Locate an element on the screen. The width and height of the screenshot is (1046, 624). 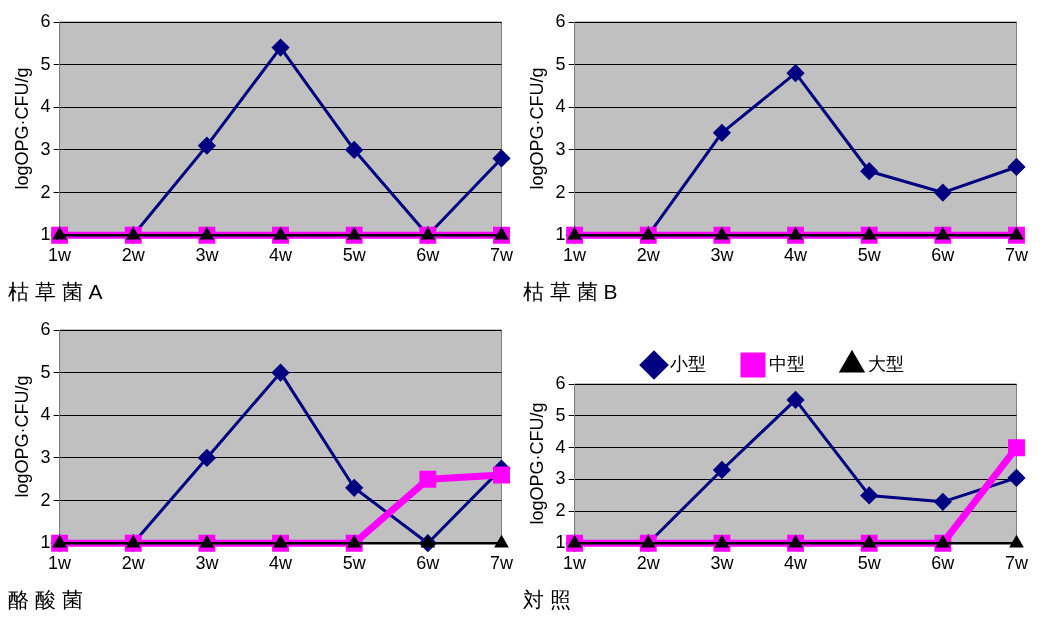
text: 酪 酸 菌 is located at coordinates (45, 600).